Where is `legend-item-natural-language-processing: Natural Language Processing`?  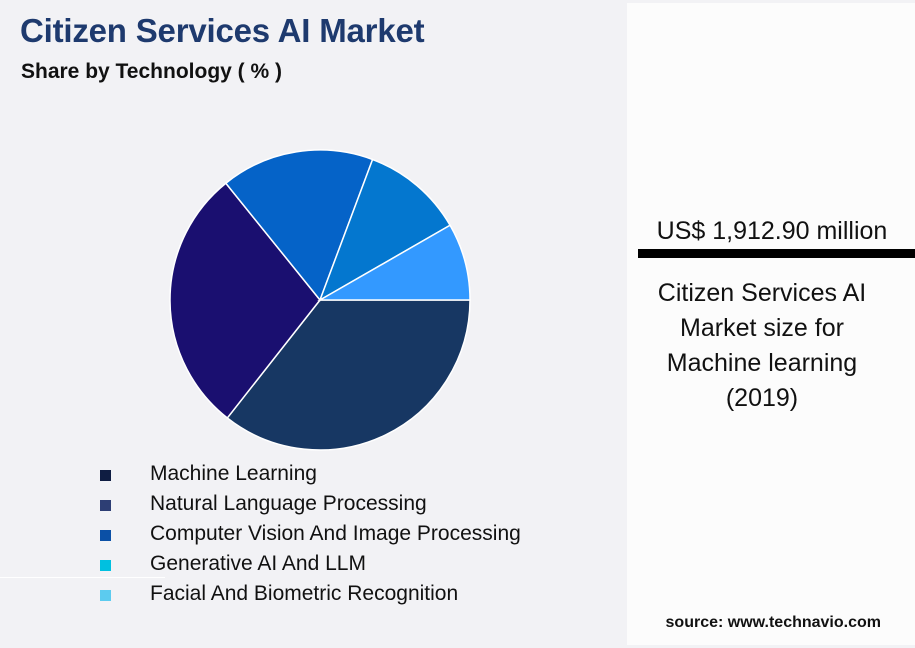 legend-item-natural-language-processing: Natural Language Processing is located at coordinates (263, 505).